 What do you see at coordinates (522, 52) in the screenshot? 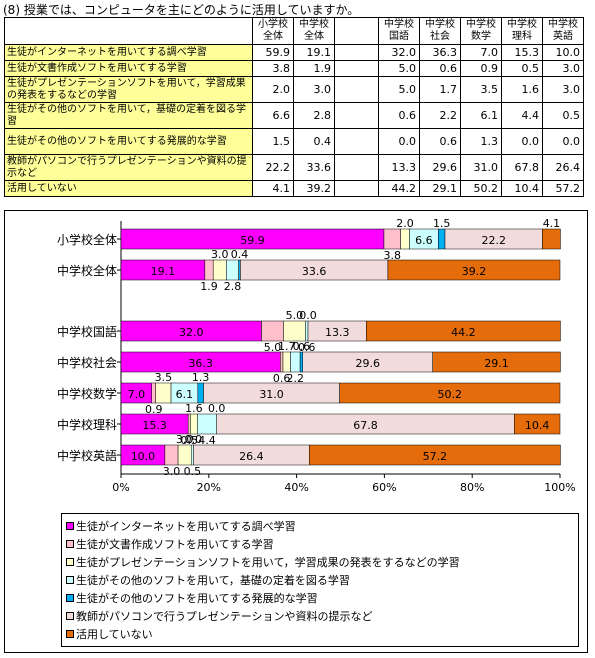
I see `table-cell: 15.3` at bounding box center [522, 52].